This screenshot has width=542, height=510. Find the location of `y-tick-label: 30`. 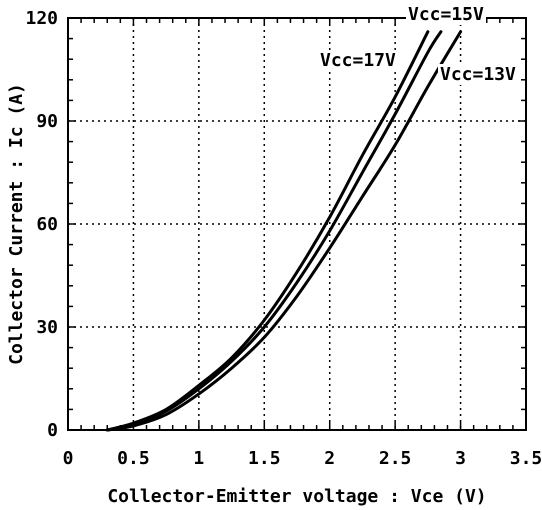

y-tick-label: 30 is located at coordinates (47, 327).